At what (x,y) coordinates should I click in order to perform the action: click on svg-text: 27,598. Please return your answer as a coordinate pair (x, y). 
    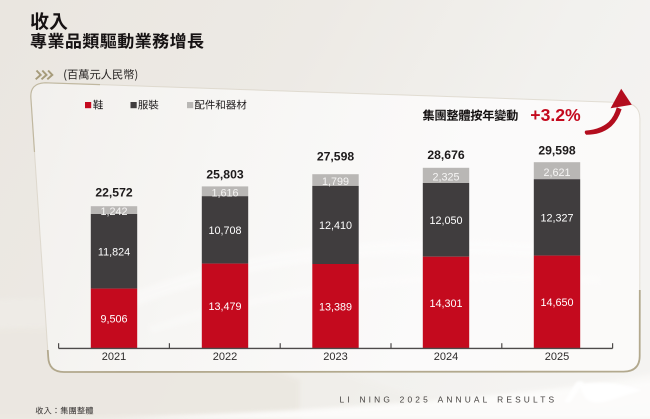
    Looking at the image, I should click on (335, 157).